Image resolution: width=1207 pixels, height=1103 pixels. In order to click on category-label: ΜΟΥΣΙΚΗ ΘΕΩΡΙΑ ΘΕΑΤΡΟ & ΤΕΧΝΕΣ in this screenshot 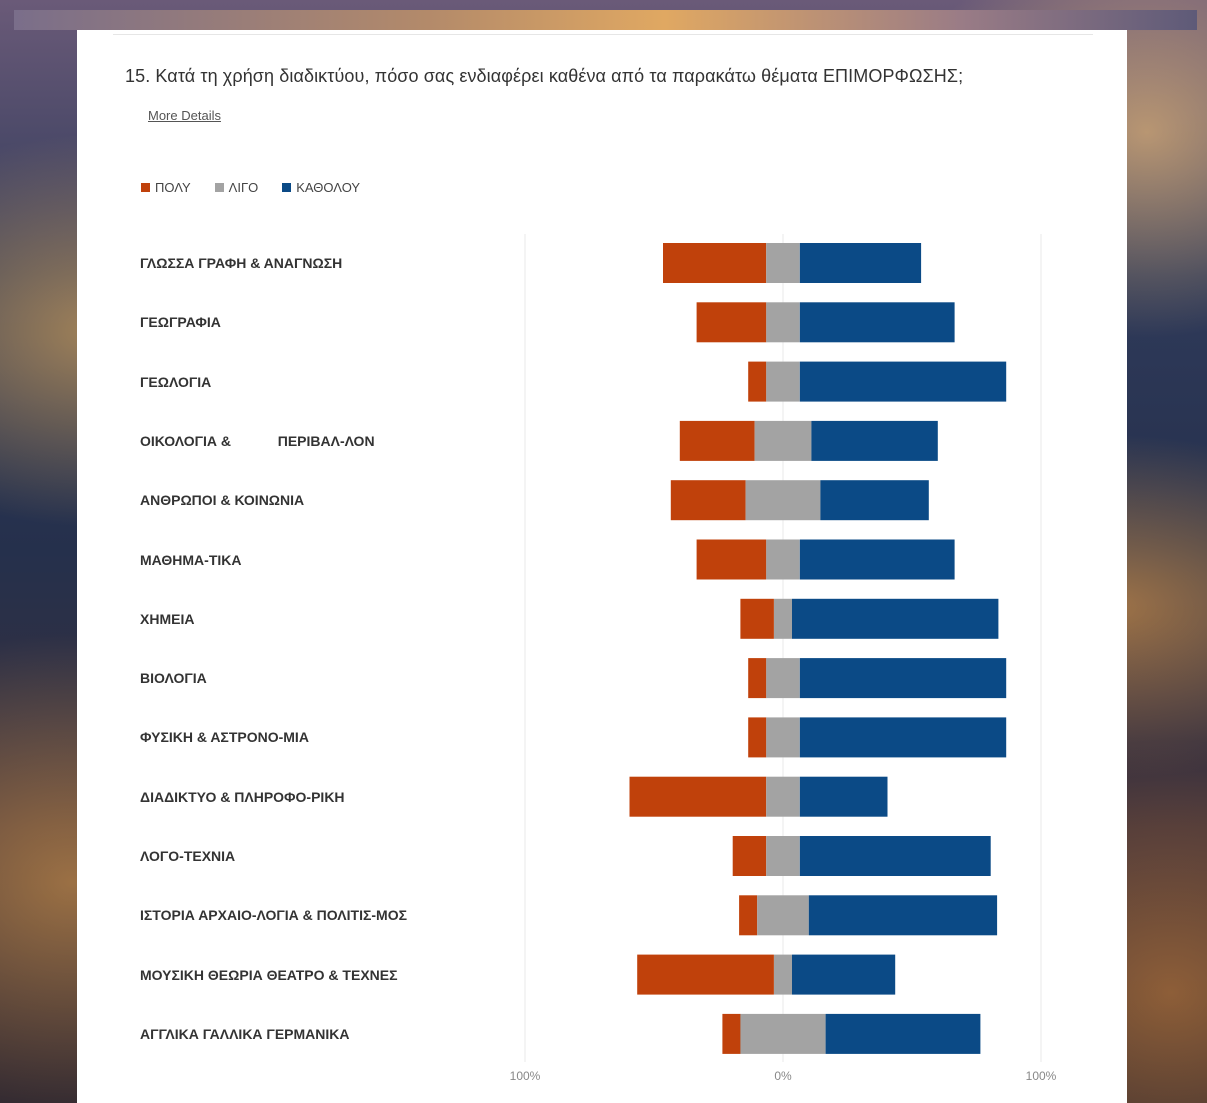, I will do `click(269, 974)`.